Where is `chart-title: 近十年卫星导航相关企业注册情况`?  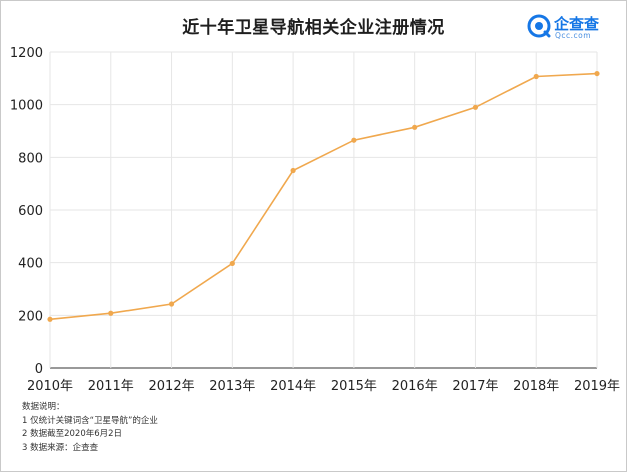
chart-title: 近十年卫星导航相关企业注册情况 is located at coordinates (313, 28).